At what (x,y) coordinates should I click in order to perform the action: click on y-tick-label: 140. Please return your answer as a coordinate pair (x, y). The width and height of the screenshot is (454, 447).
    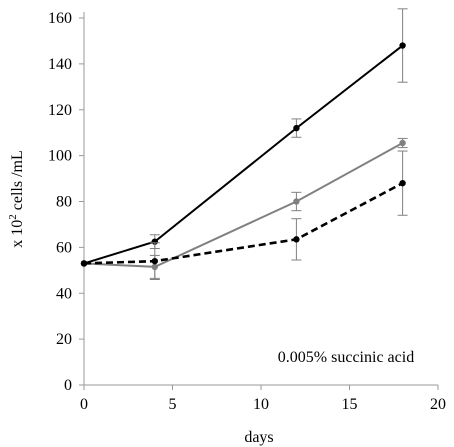
    Looking at the image, I should click on (60, 64).